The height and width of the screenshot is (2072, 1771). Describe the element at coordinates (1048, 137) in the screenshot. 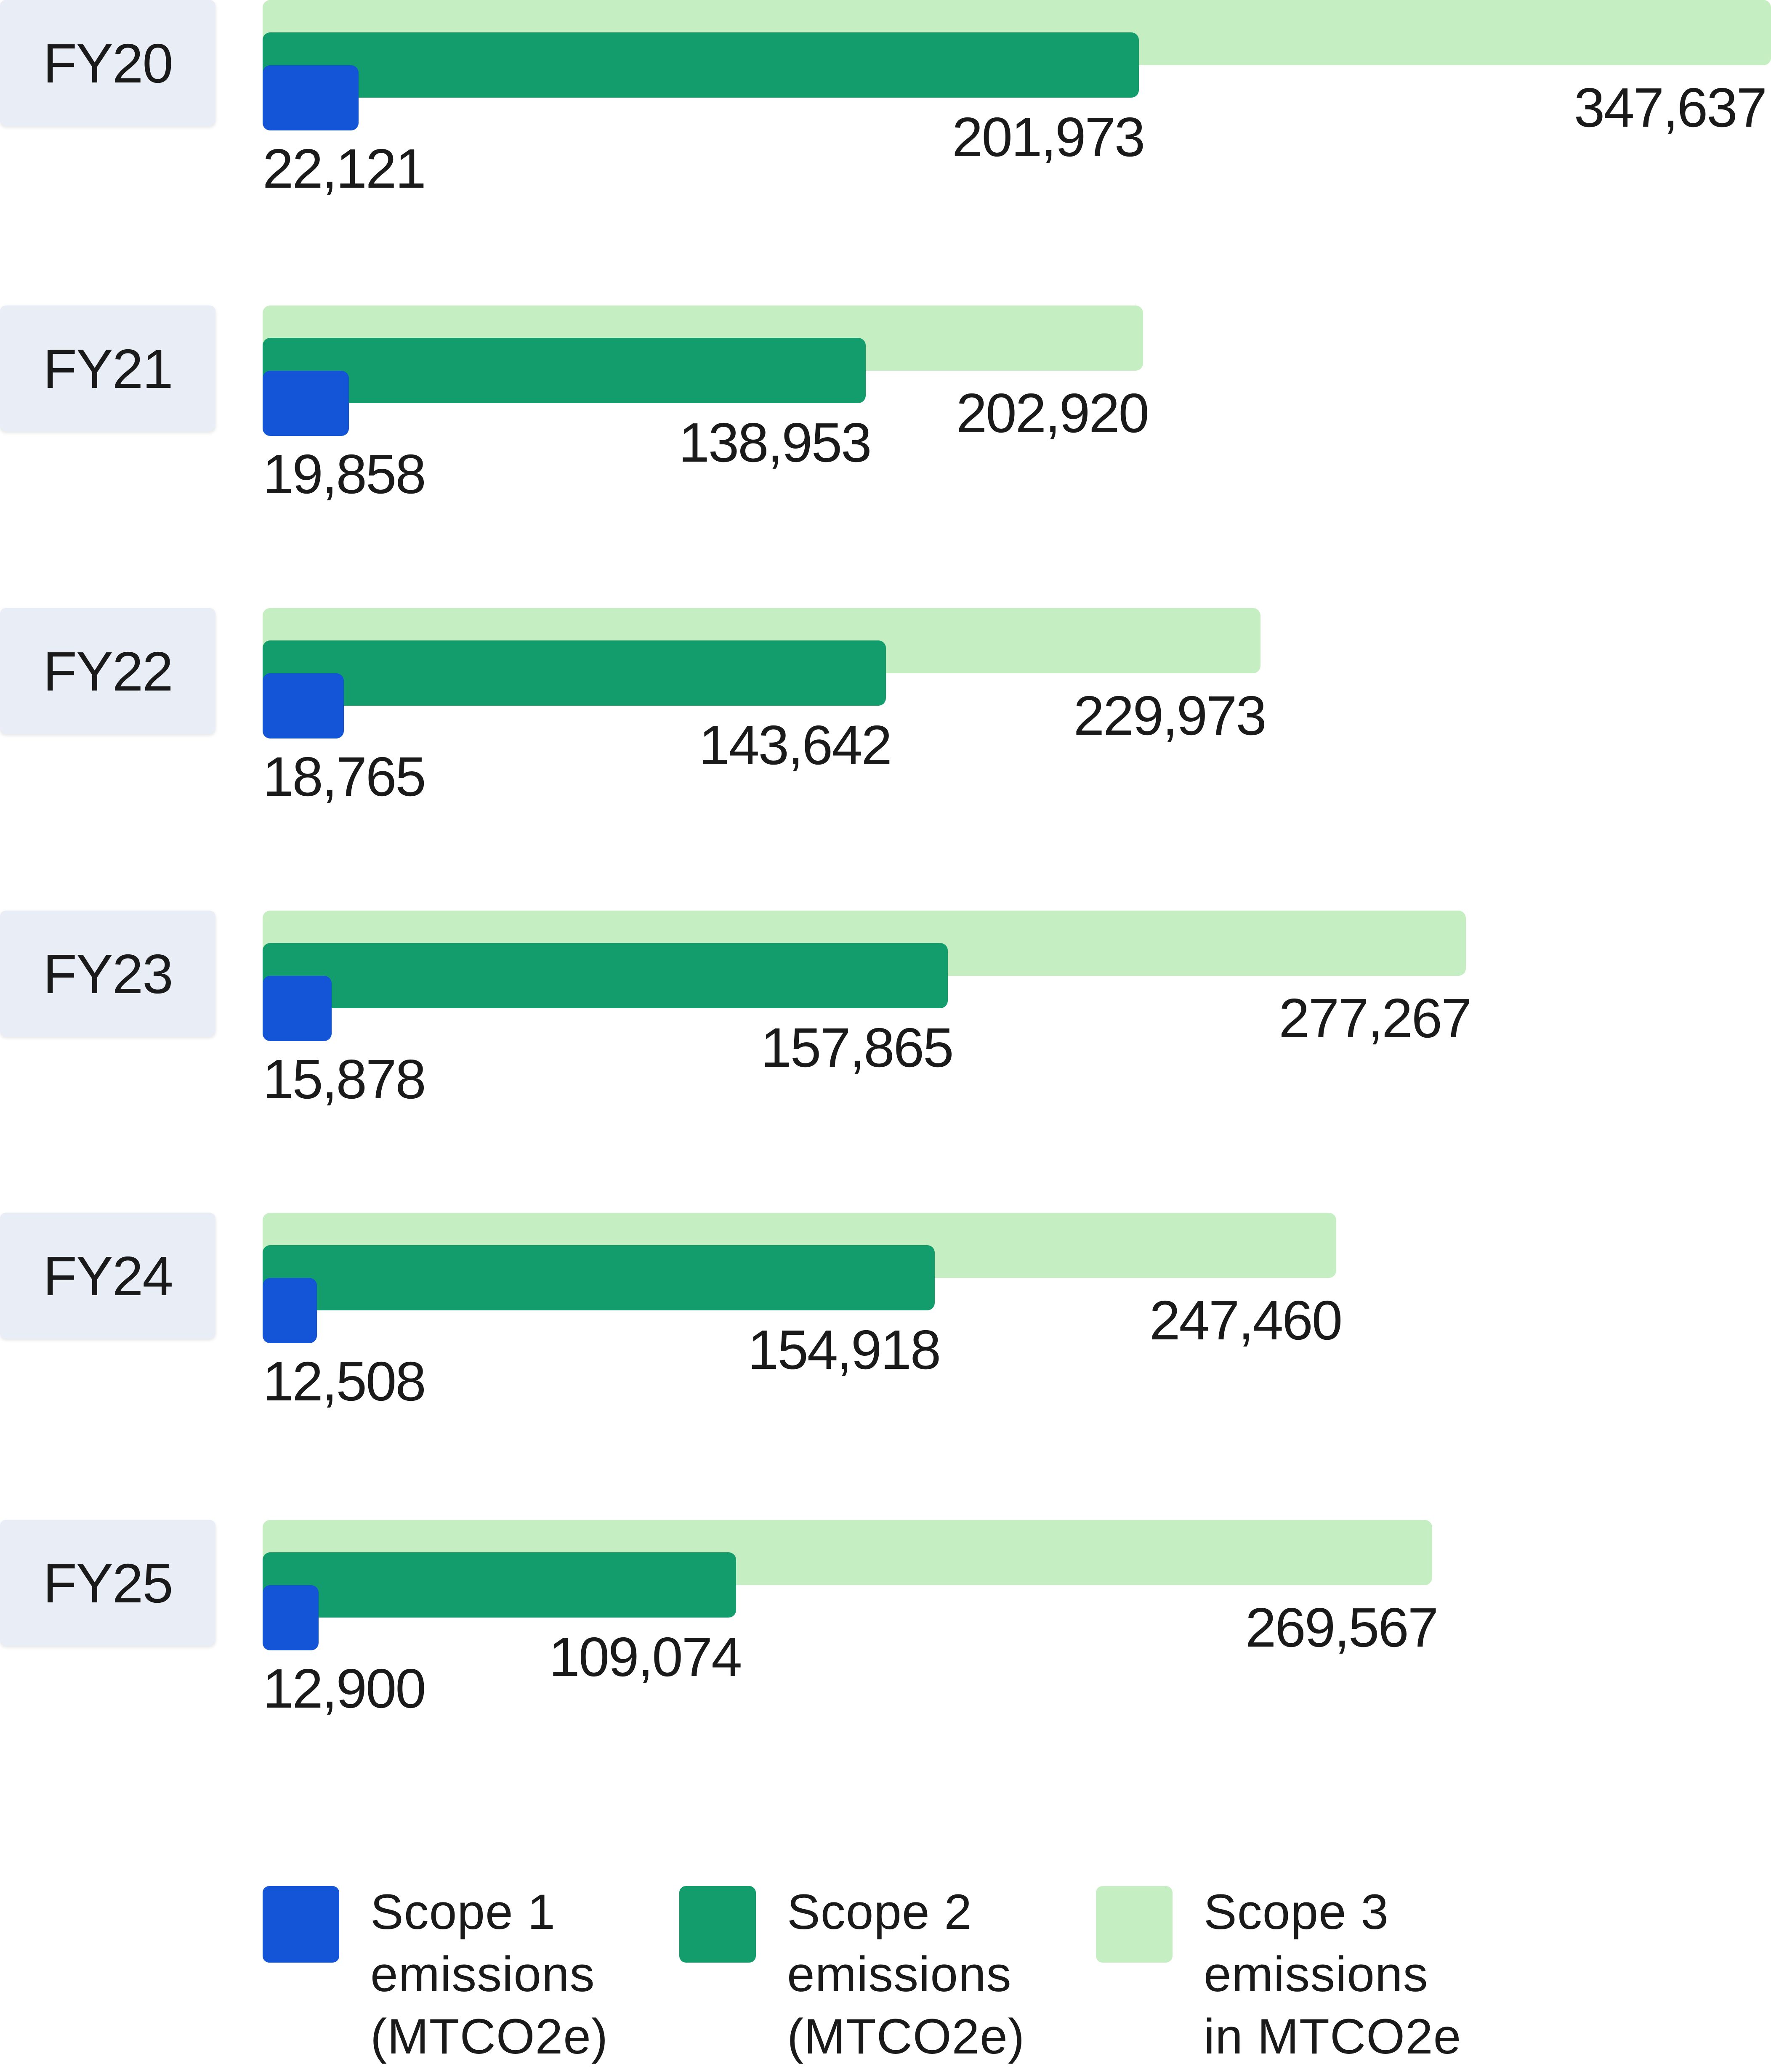

I see `data-label-scope2: 201,973` at that location.